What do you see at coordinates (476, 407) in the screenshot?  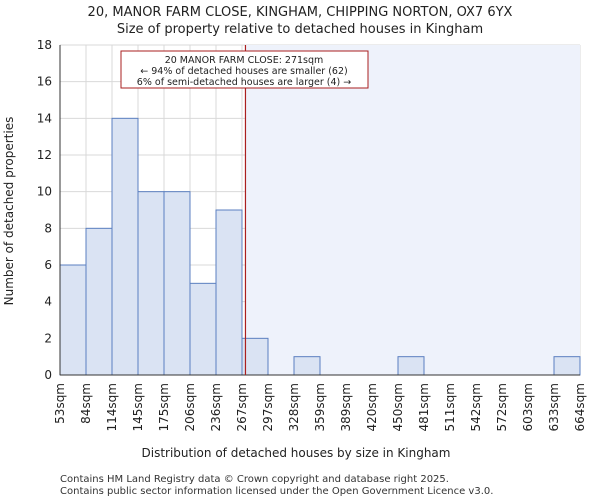 I see `x-tick-label-542sqm: 542sqm` at bounding box center [476, 407].